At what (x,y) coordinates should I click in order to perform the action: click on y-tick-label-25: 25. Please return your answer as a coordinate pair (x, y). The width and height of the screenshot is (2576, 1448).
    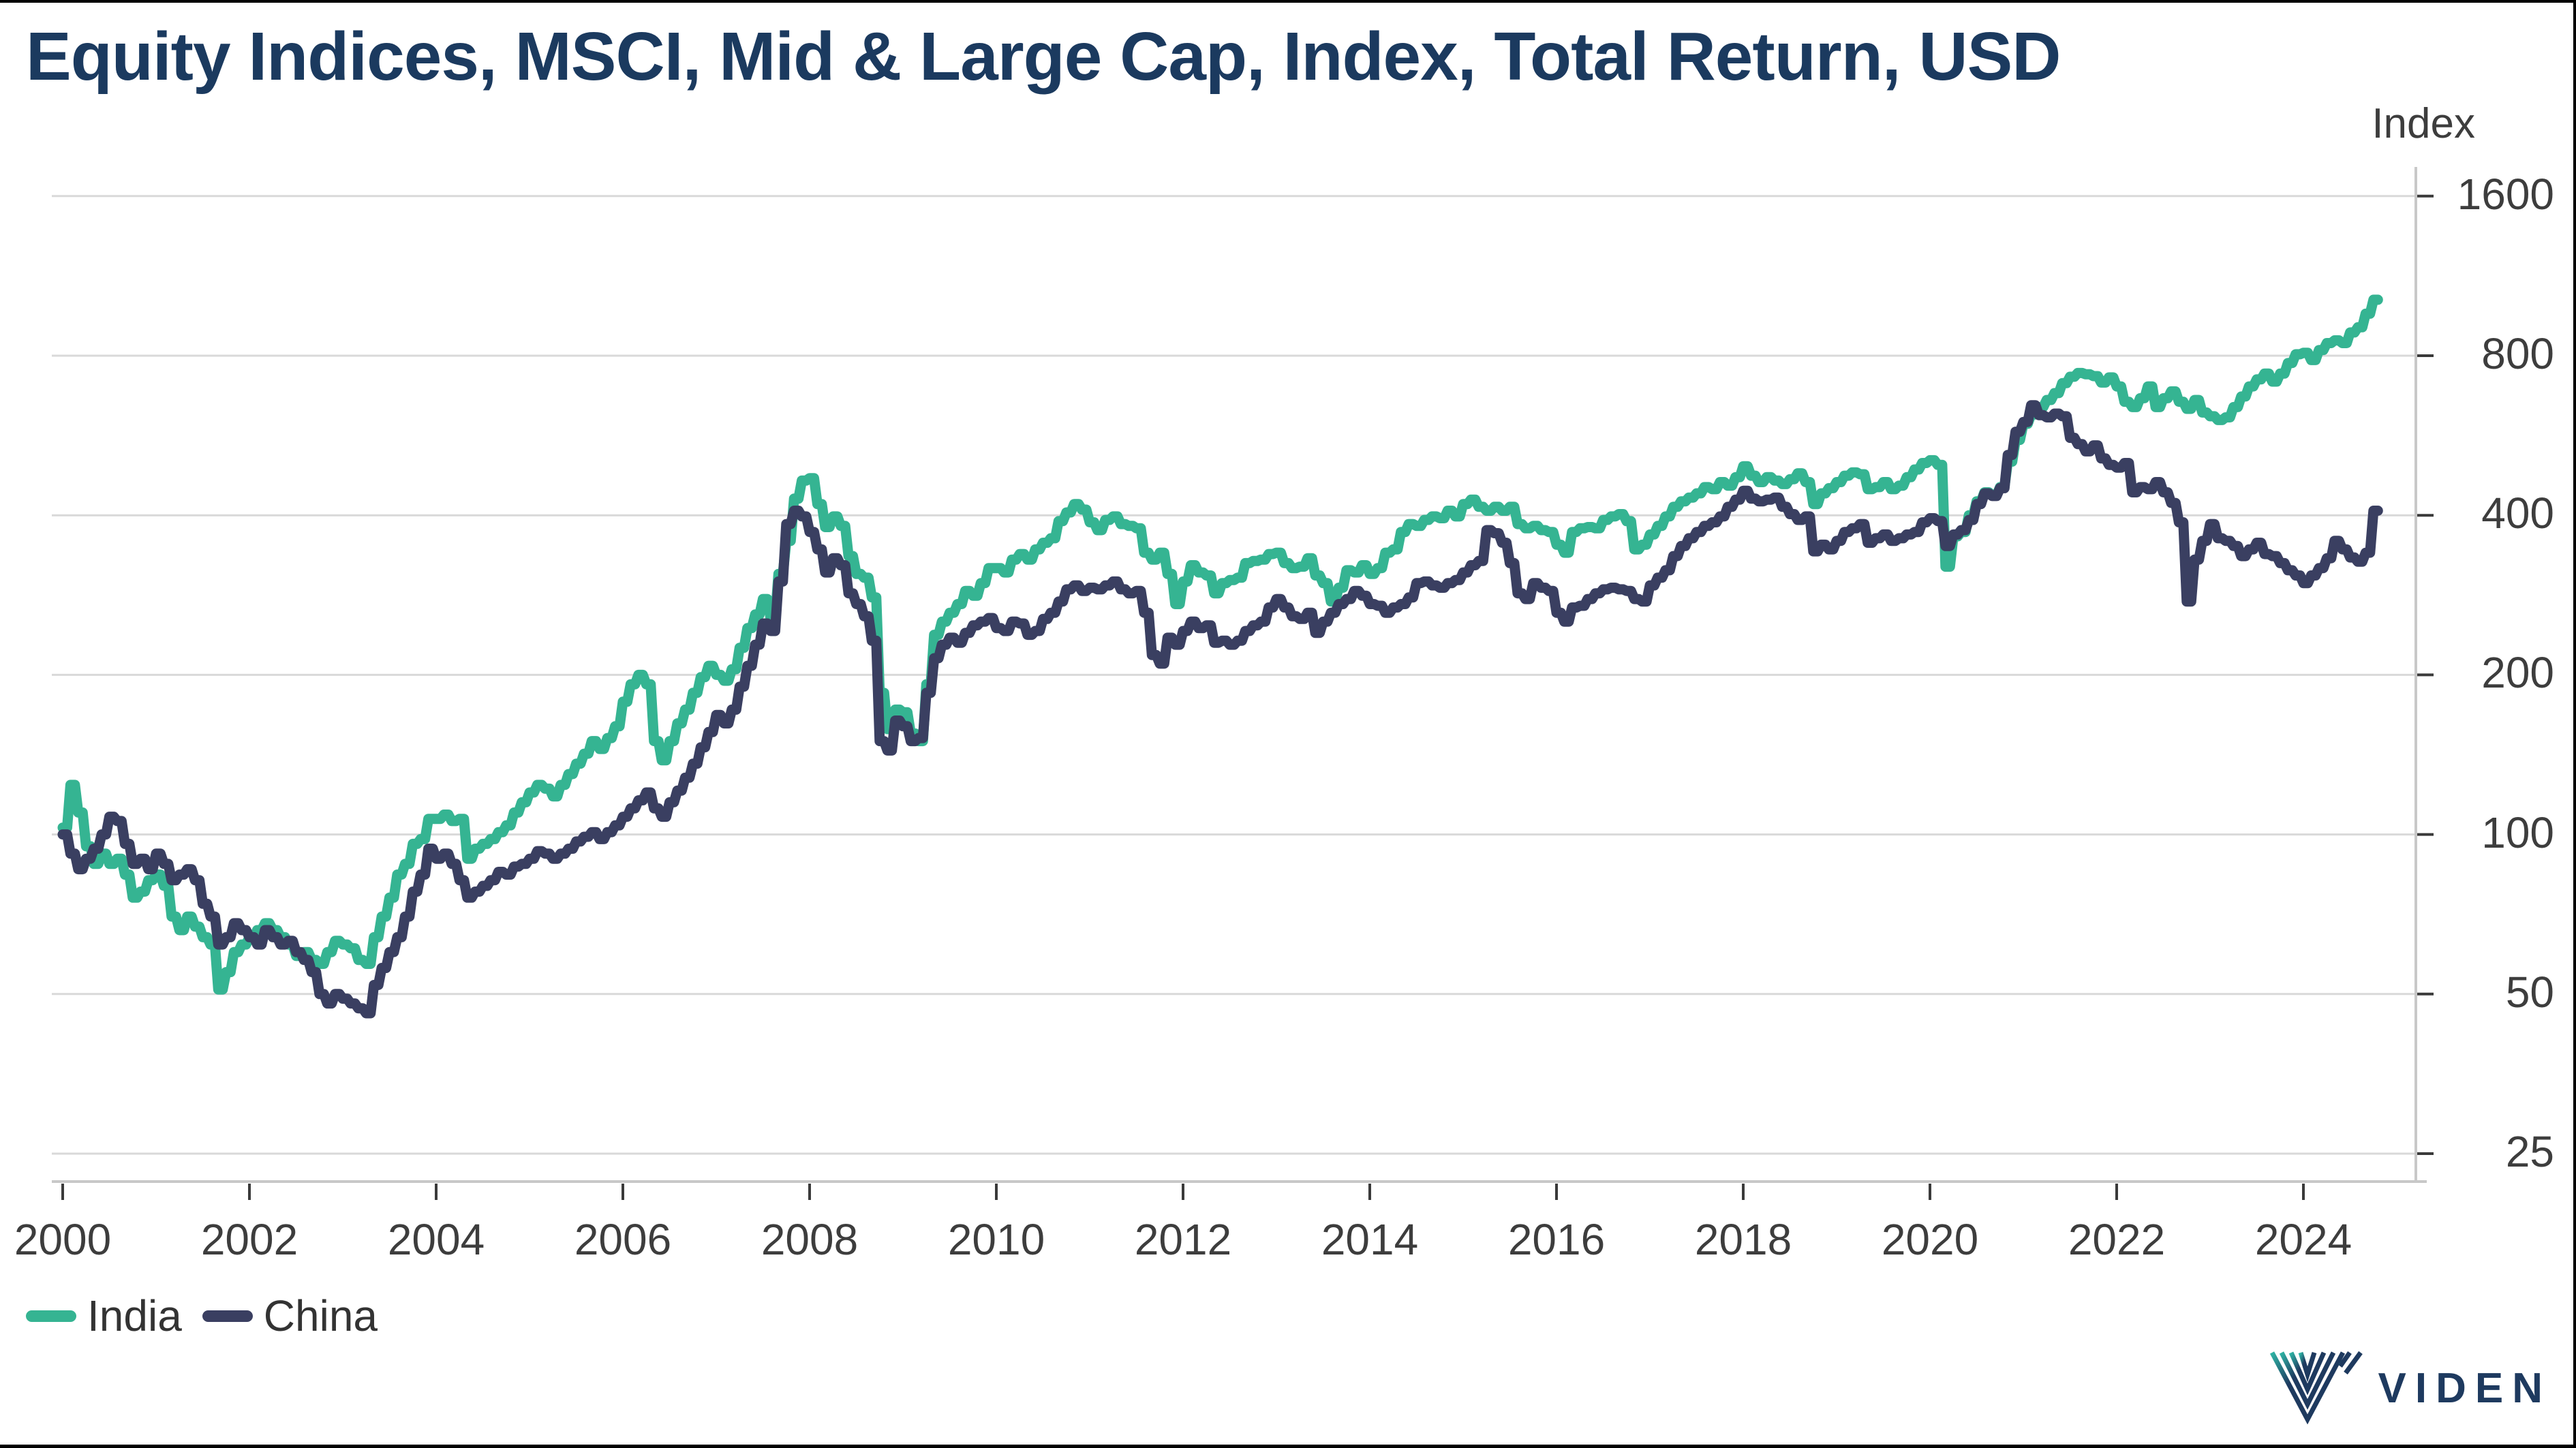
    Looking at the image, I should click on (2529, 1152).